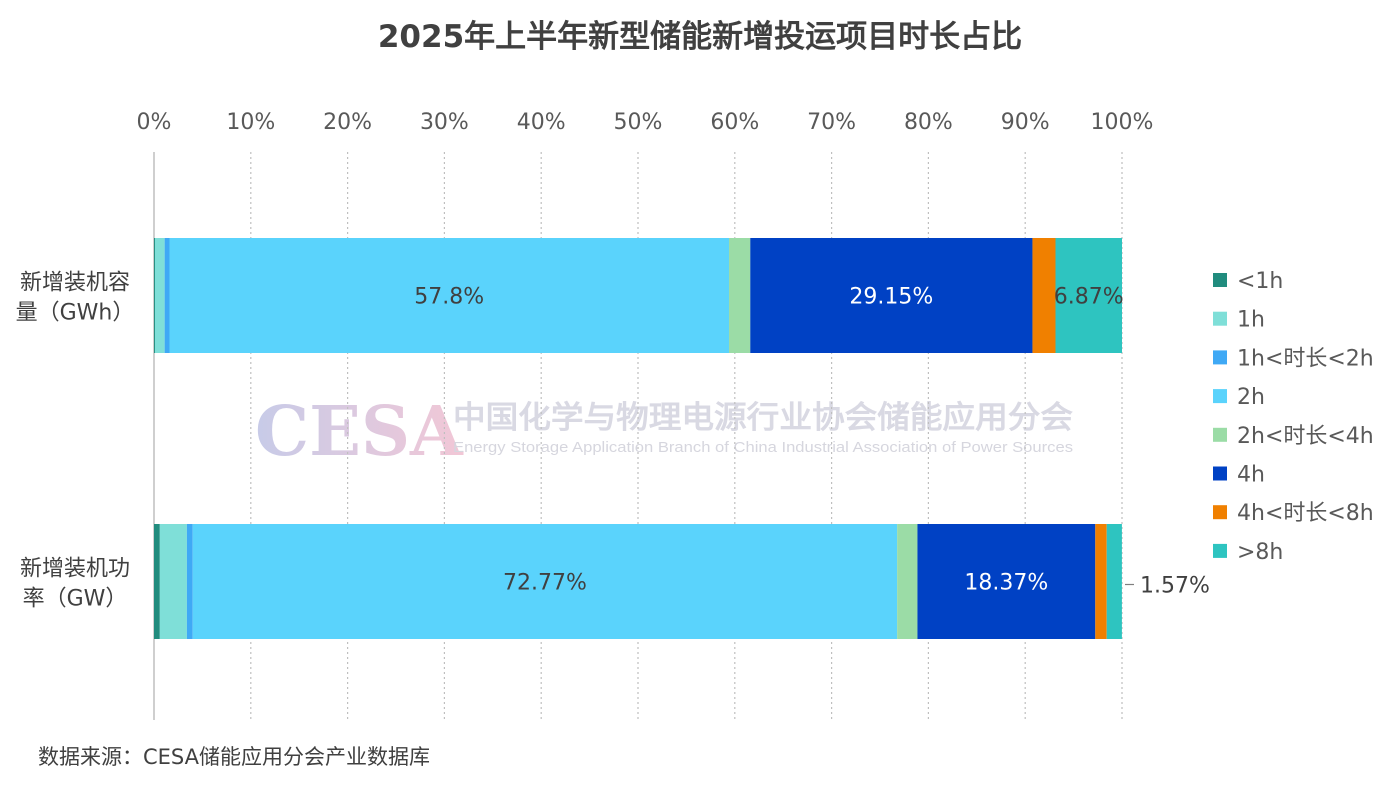 The image size is (1399, 788). What do you see at coordinates (1175, 586) in the screenshot?
I see `data-label: 1.57%` at bounding box center [1175, 586].